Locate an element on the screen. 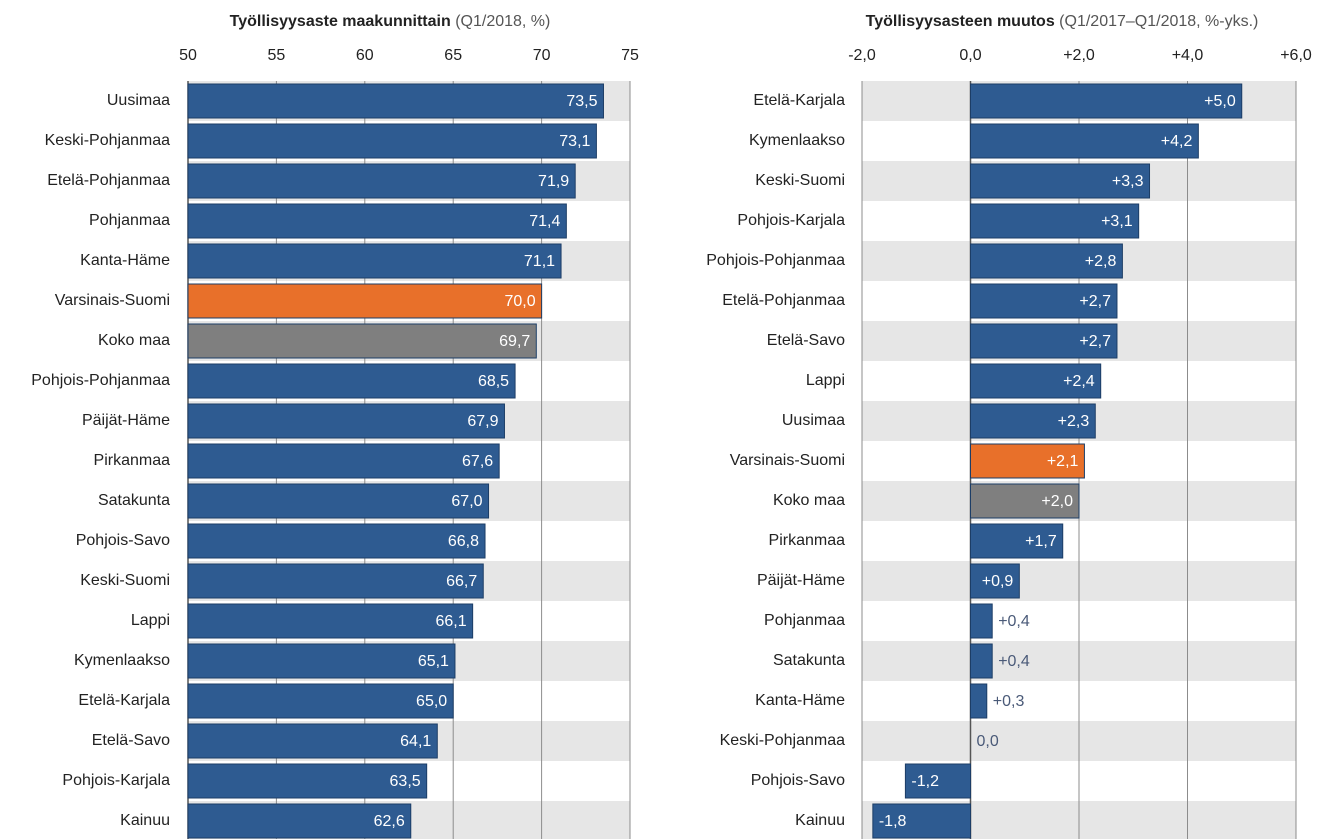 This screenshot has width=1327, height=839. category-label: Koko maa is located at coordinates (809, 500).